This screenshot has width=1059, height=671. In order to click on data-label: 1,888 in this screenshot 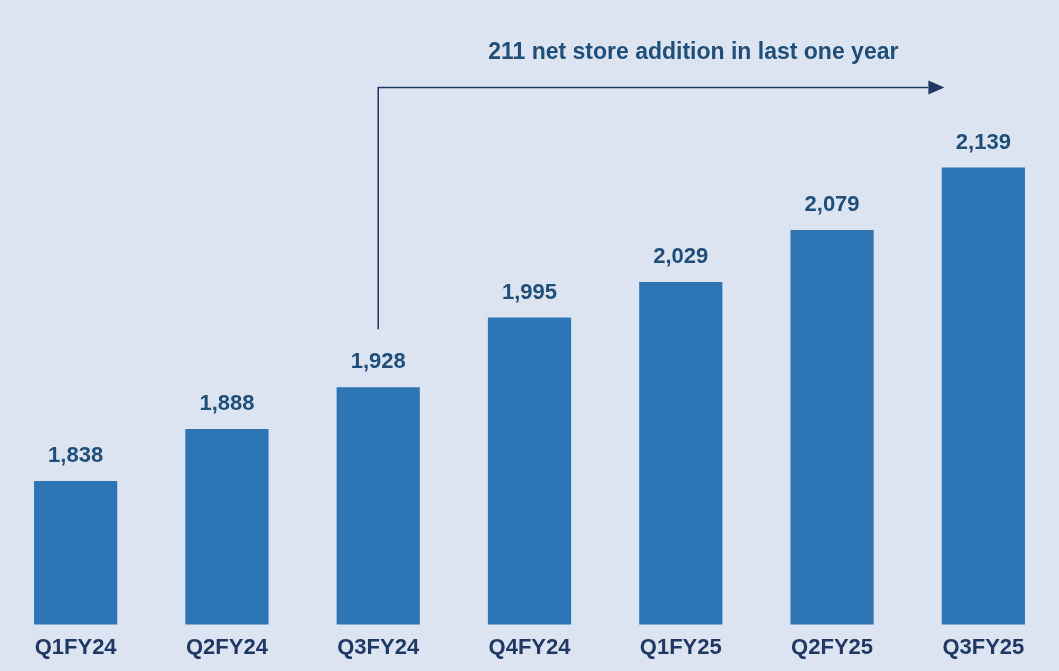, I will do `click(227, 402)`.